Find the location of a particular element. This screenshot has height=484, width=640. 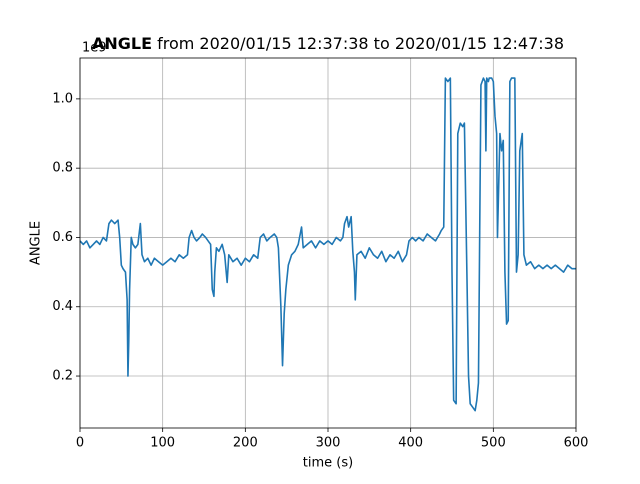

x-tick-label: 500 is located at coordinates (493, 443).